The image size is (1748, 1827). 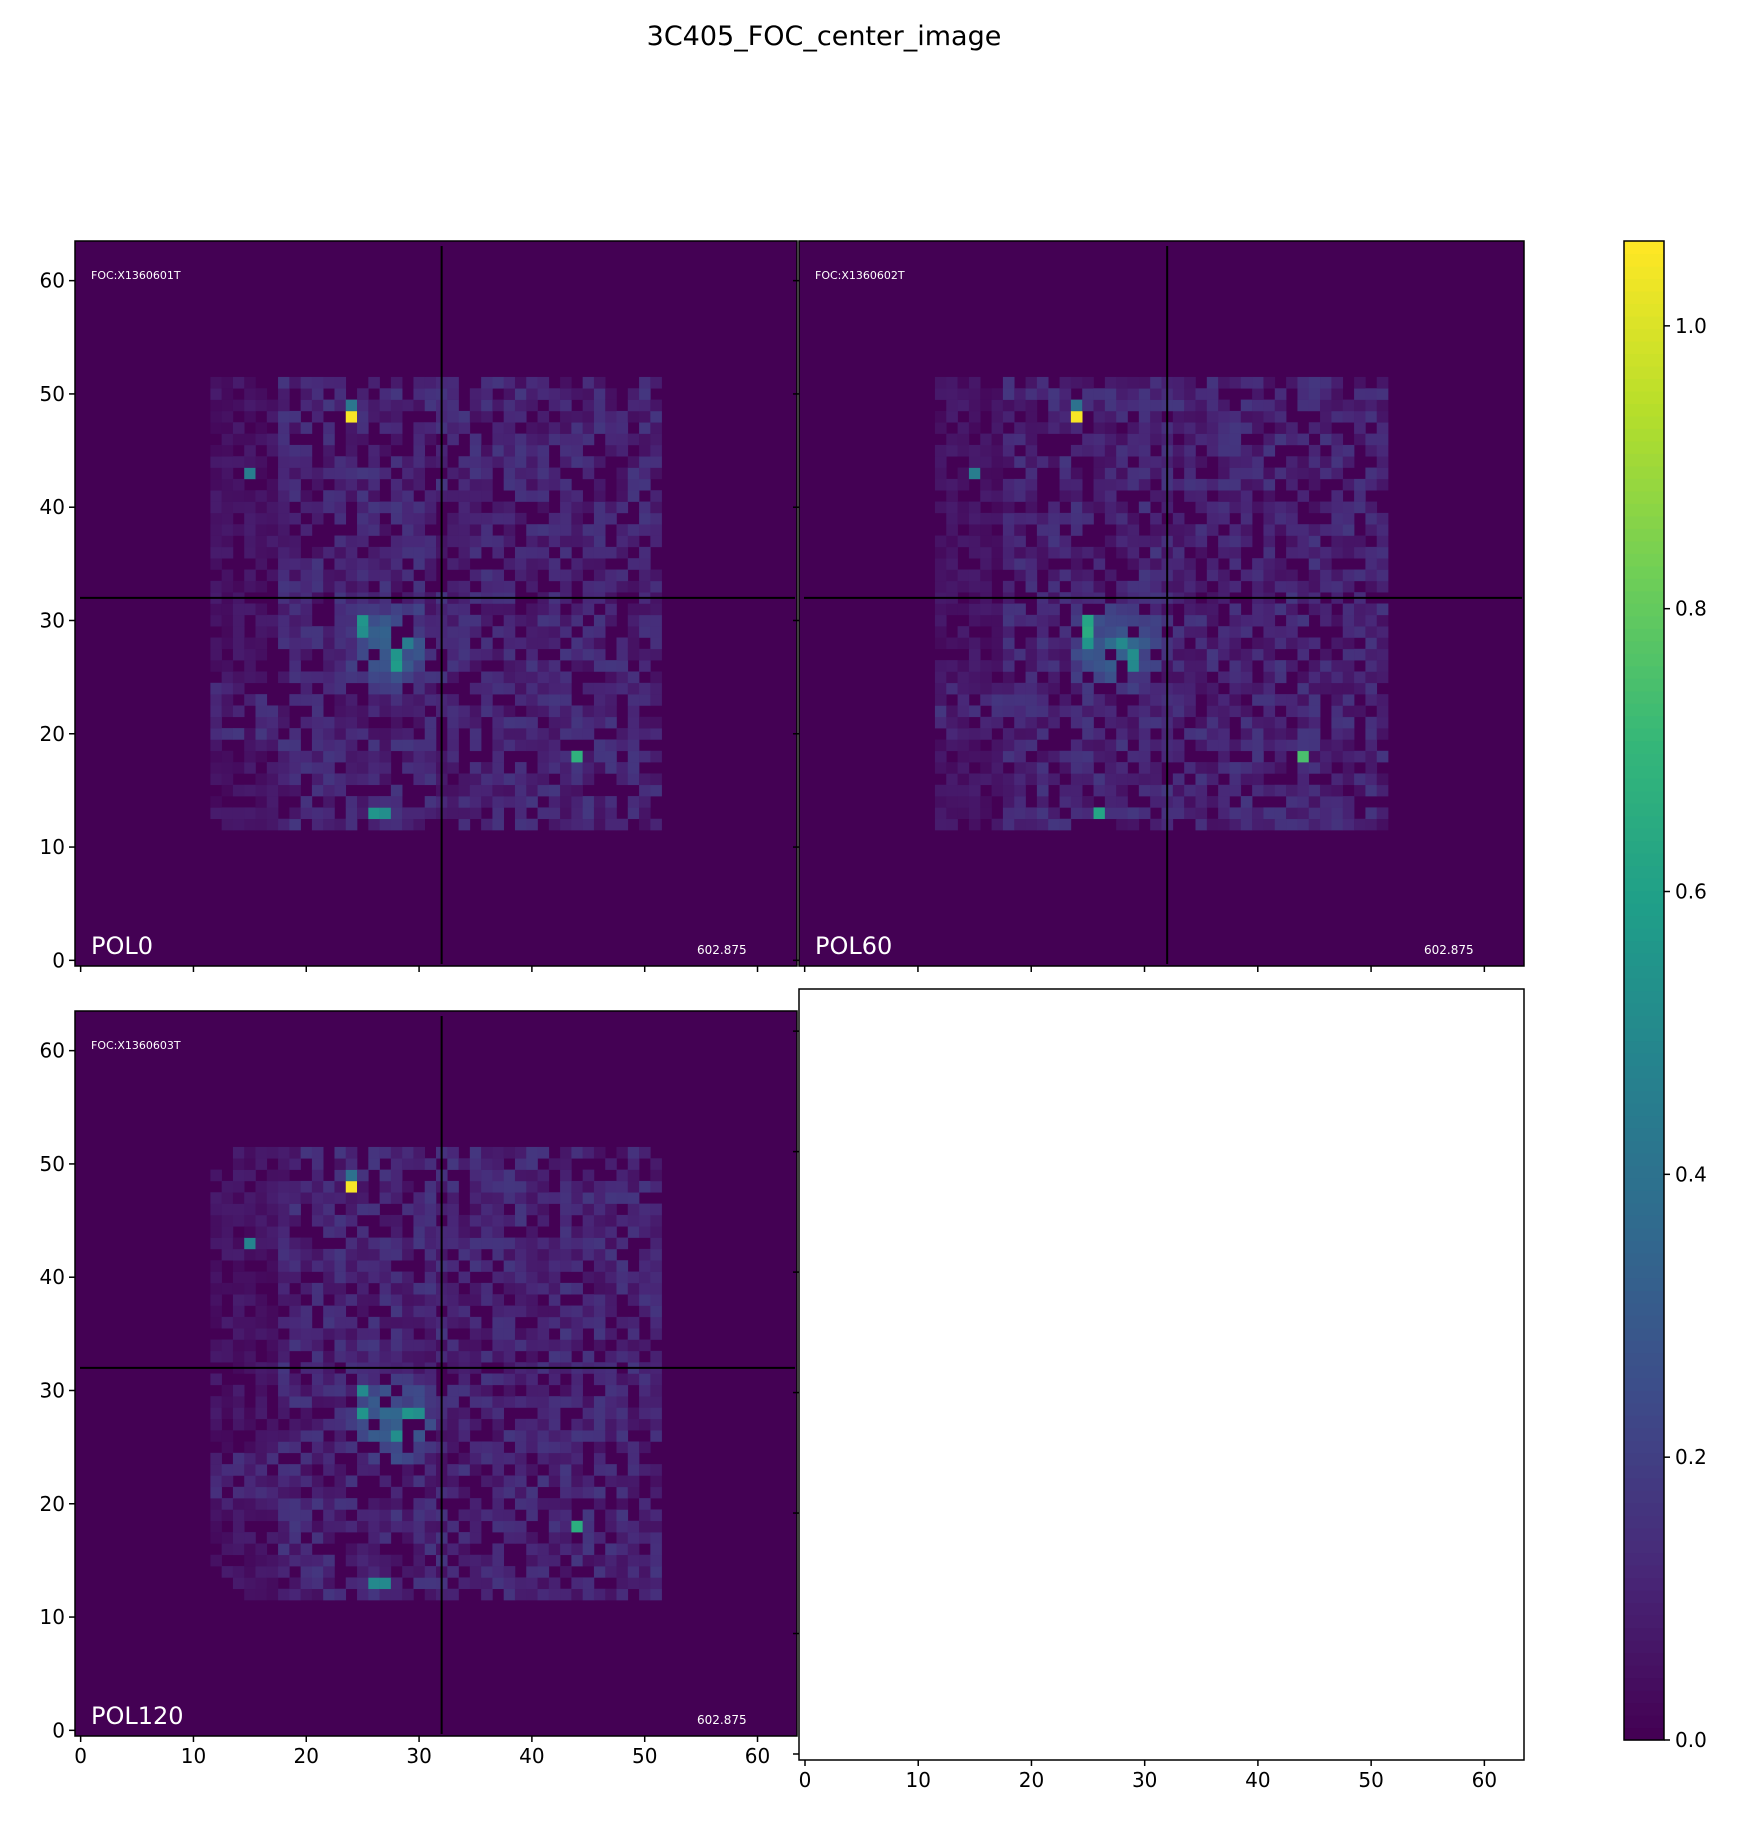 What do you see at coordinates (136, 1045) in the screenshot?
I see `observation-id-label: FOC:X1360603T` at bounding box center [136, 1045].